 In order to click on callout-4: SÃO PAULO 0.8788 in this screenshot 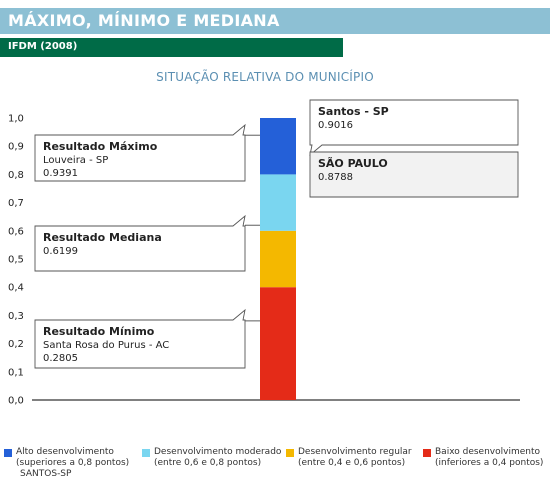, I will do `click(414, 174)`.